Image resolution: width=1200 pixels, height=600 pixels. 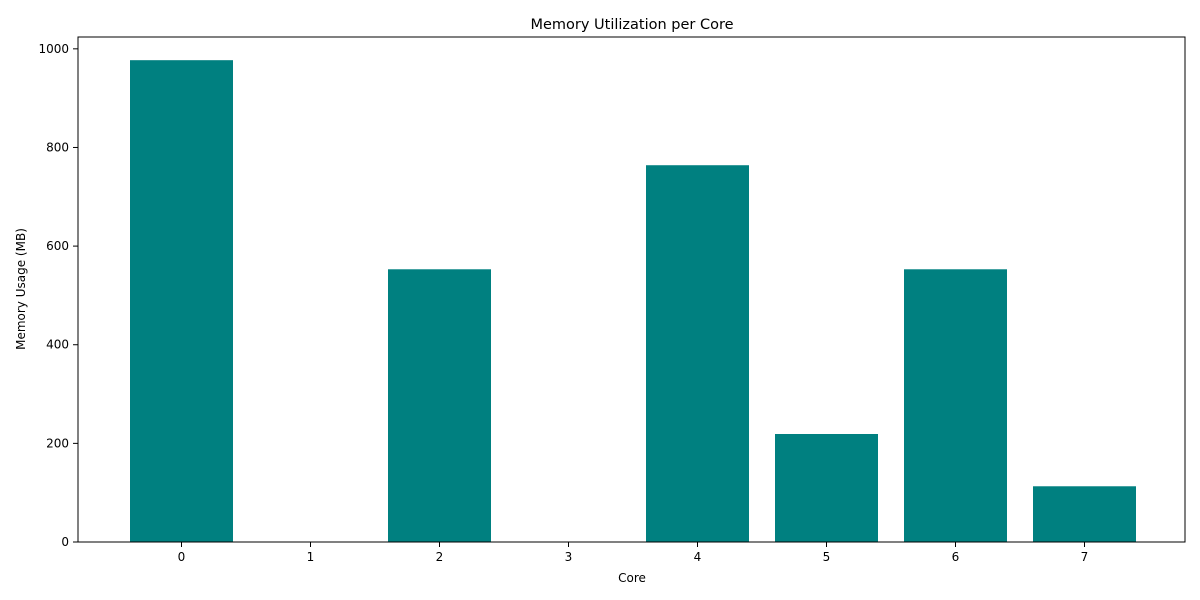 I want to click on y-tick-label: 600, so click(x=57, y=246).